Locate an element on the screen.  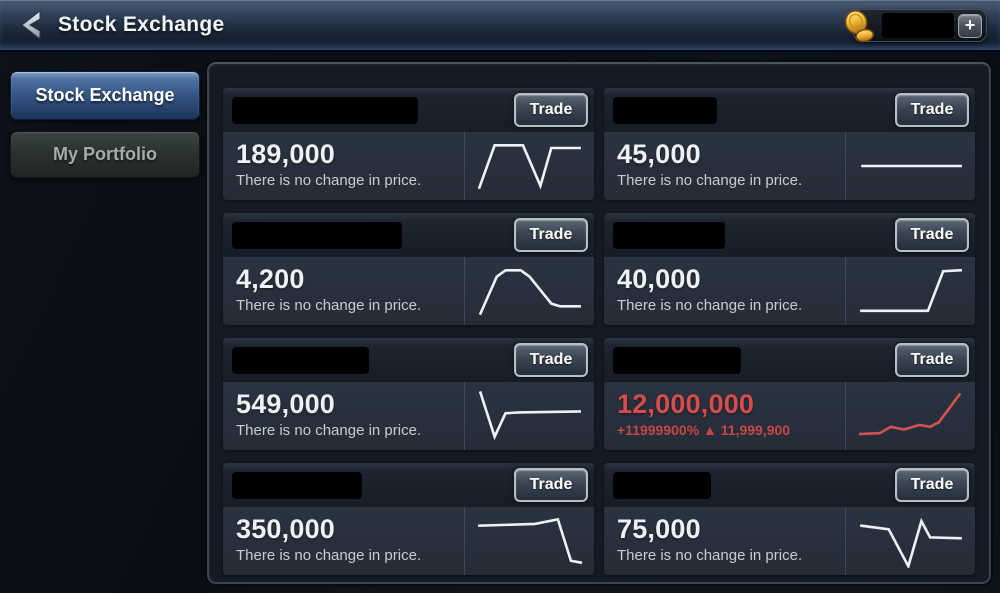
back-arrow-icon is located at coordinates (31, 25).